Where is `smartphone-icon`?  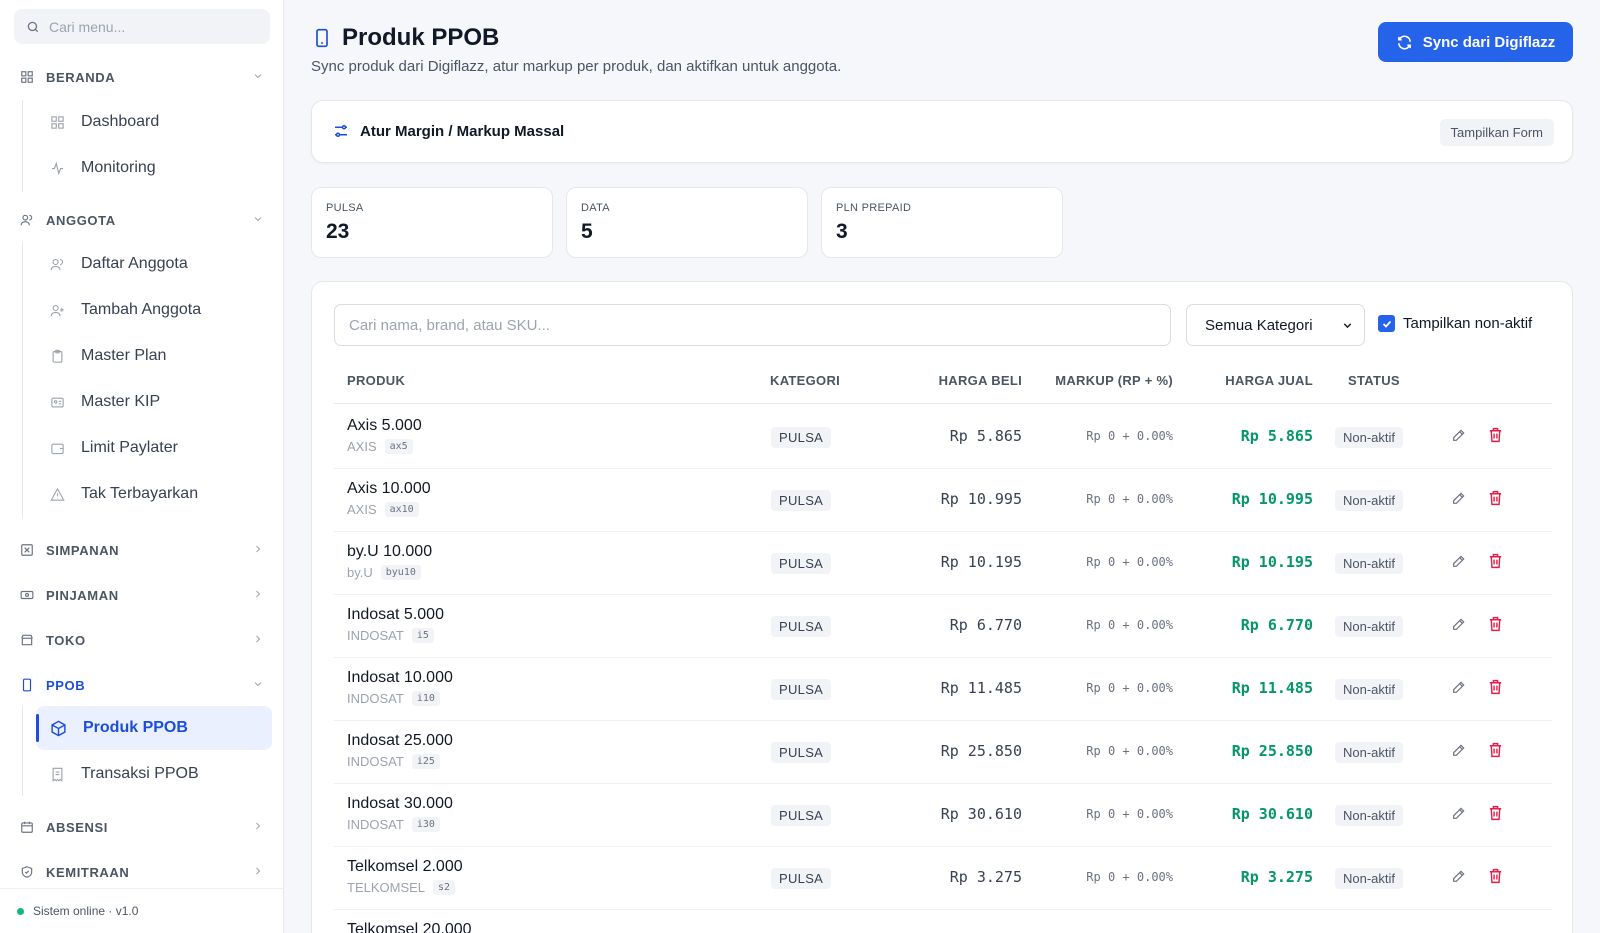
smartphone-icon is located at coordinates (27, 685).